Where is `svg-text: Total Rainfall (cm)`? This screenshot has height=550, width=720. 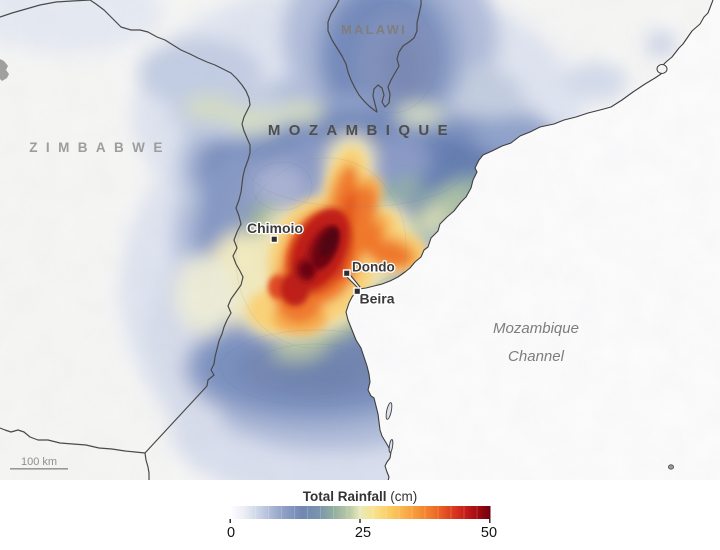 svg-text: Total Rainfall (cm) is located at coordinates (360, 496).